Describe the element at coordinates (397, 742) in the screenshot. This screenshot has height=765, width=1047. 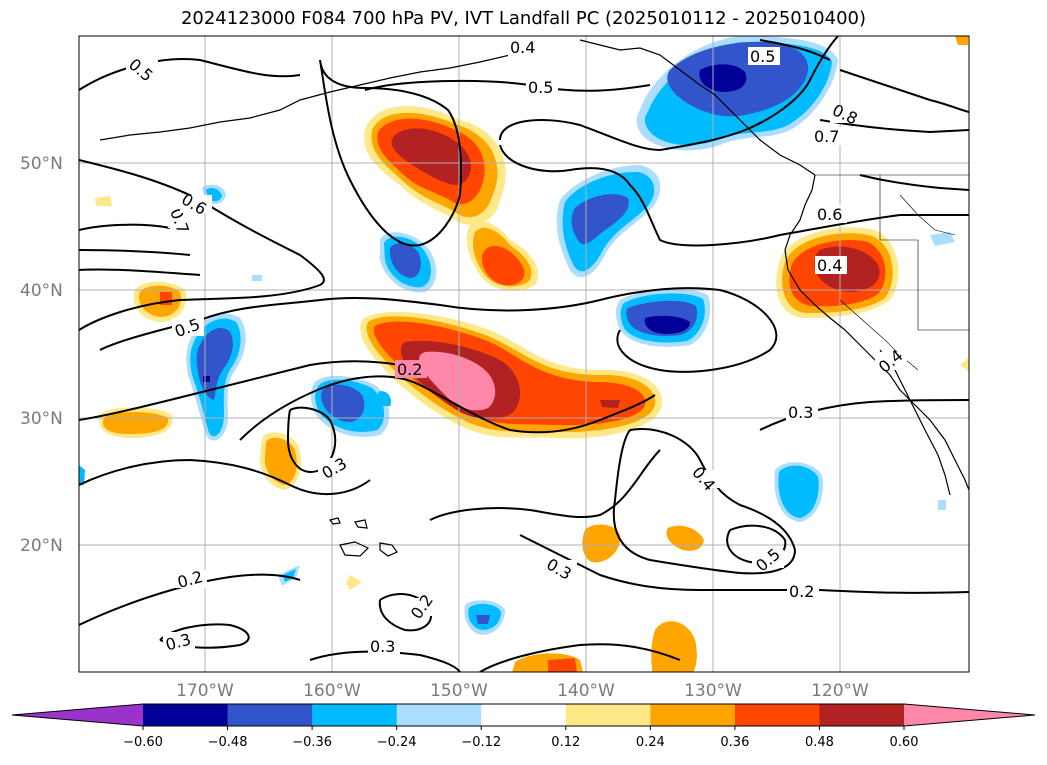
I see `colorbar-tick-label: −0.24` at that location.